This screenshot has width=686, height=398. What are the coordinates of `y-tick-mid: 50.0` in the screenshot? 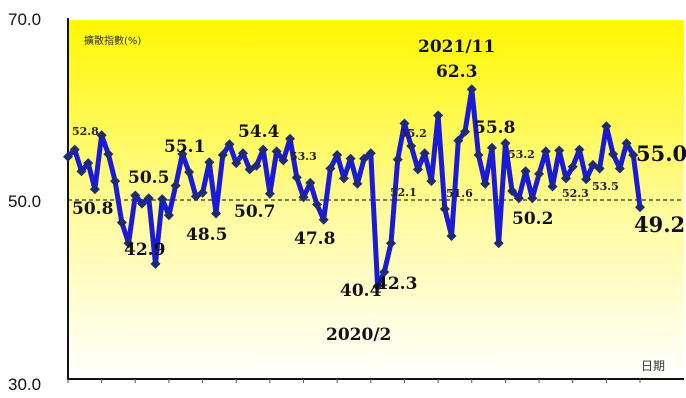 It's located at (24, 201).